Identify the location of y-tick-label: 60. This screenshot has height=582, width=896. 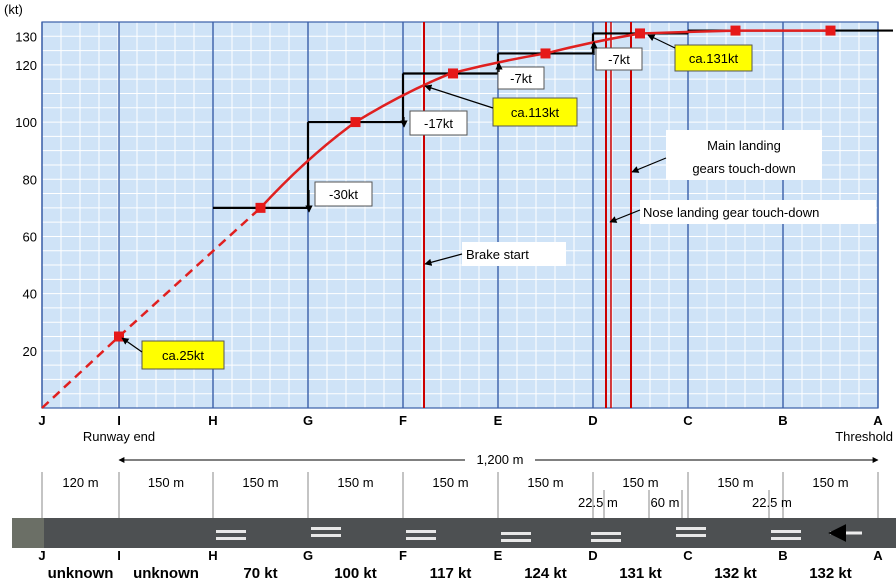
(30, 236).